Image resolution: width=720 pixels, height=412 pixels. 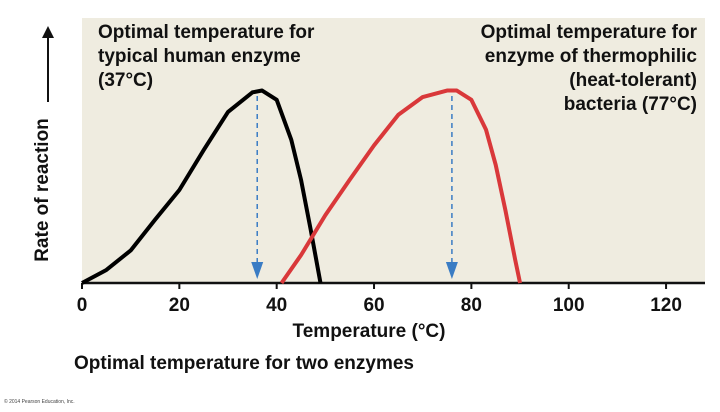 What do you see at coordinates (276, 305) in the screenshot?
I see `x-tick-label: 40` at bounding box center [276, 305].